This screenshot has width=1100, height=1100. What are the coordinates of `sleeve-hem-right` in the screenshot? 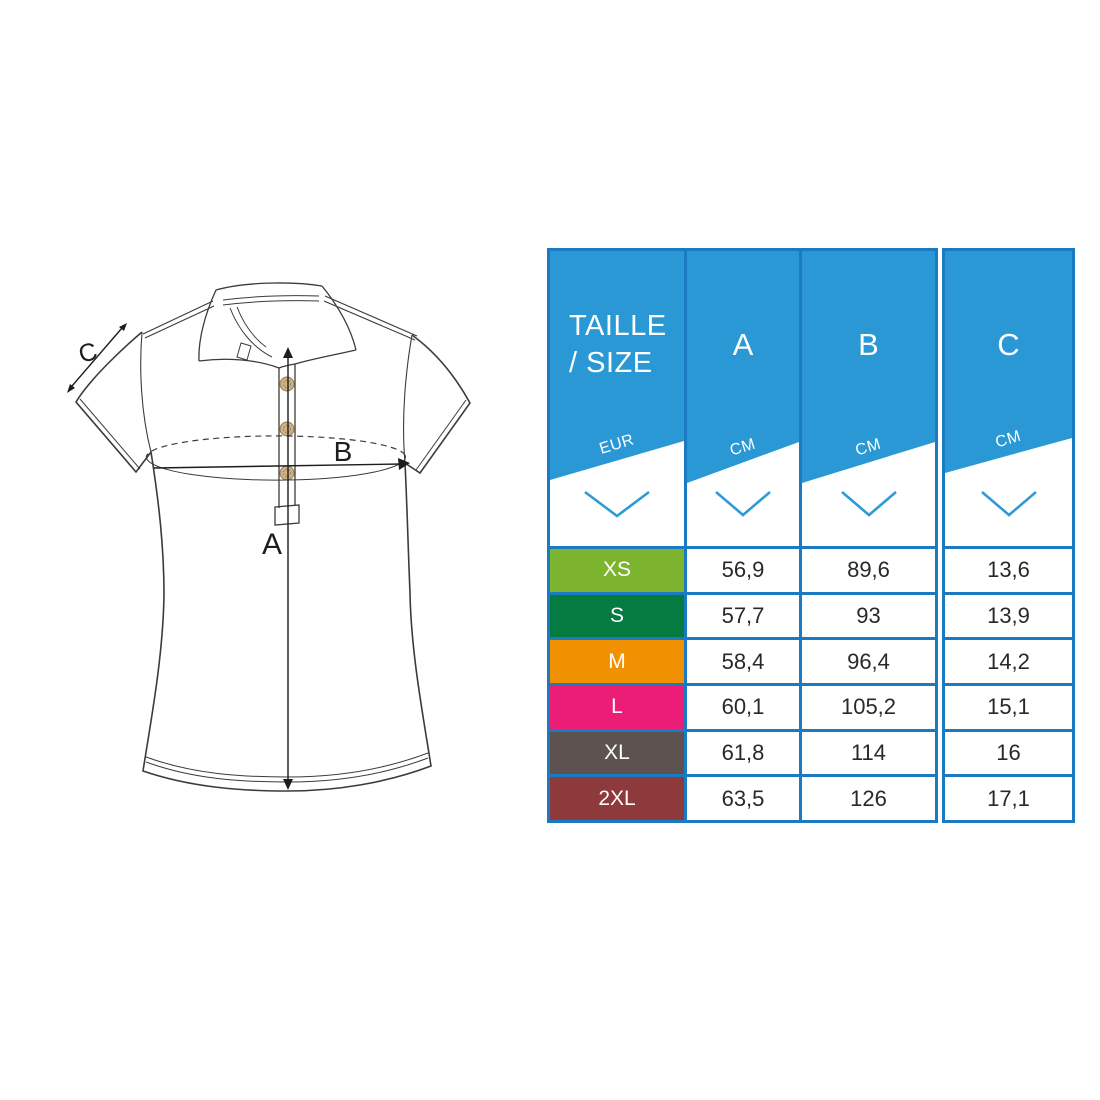 It's located at (441, 435).